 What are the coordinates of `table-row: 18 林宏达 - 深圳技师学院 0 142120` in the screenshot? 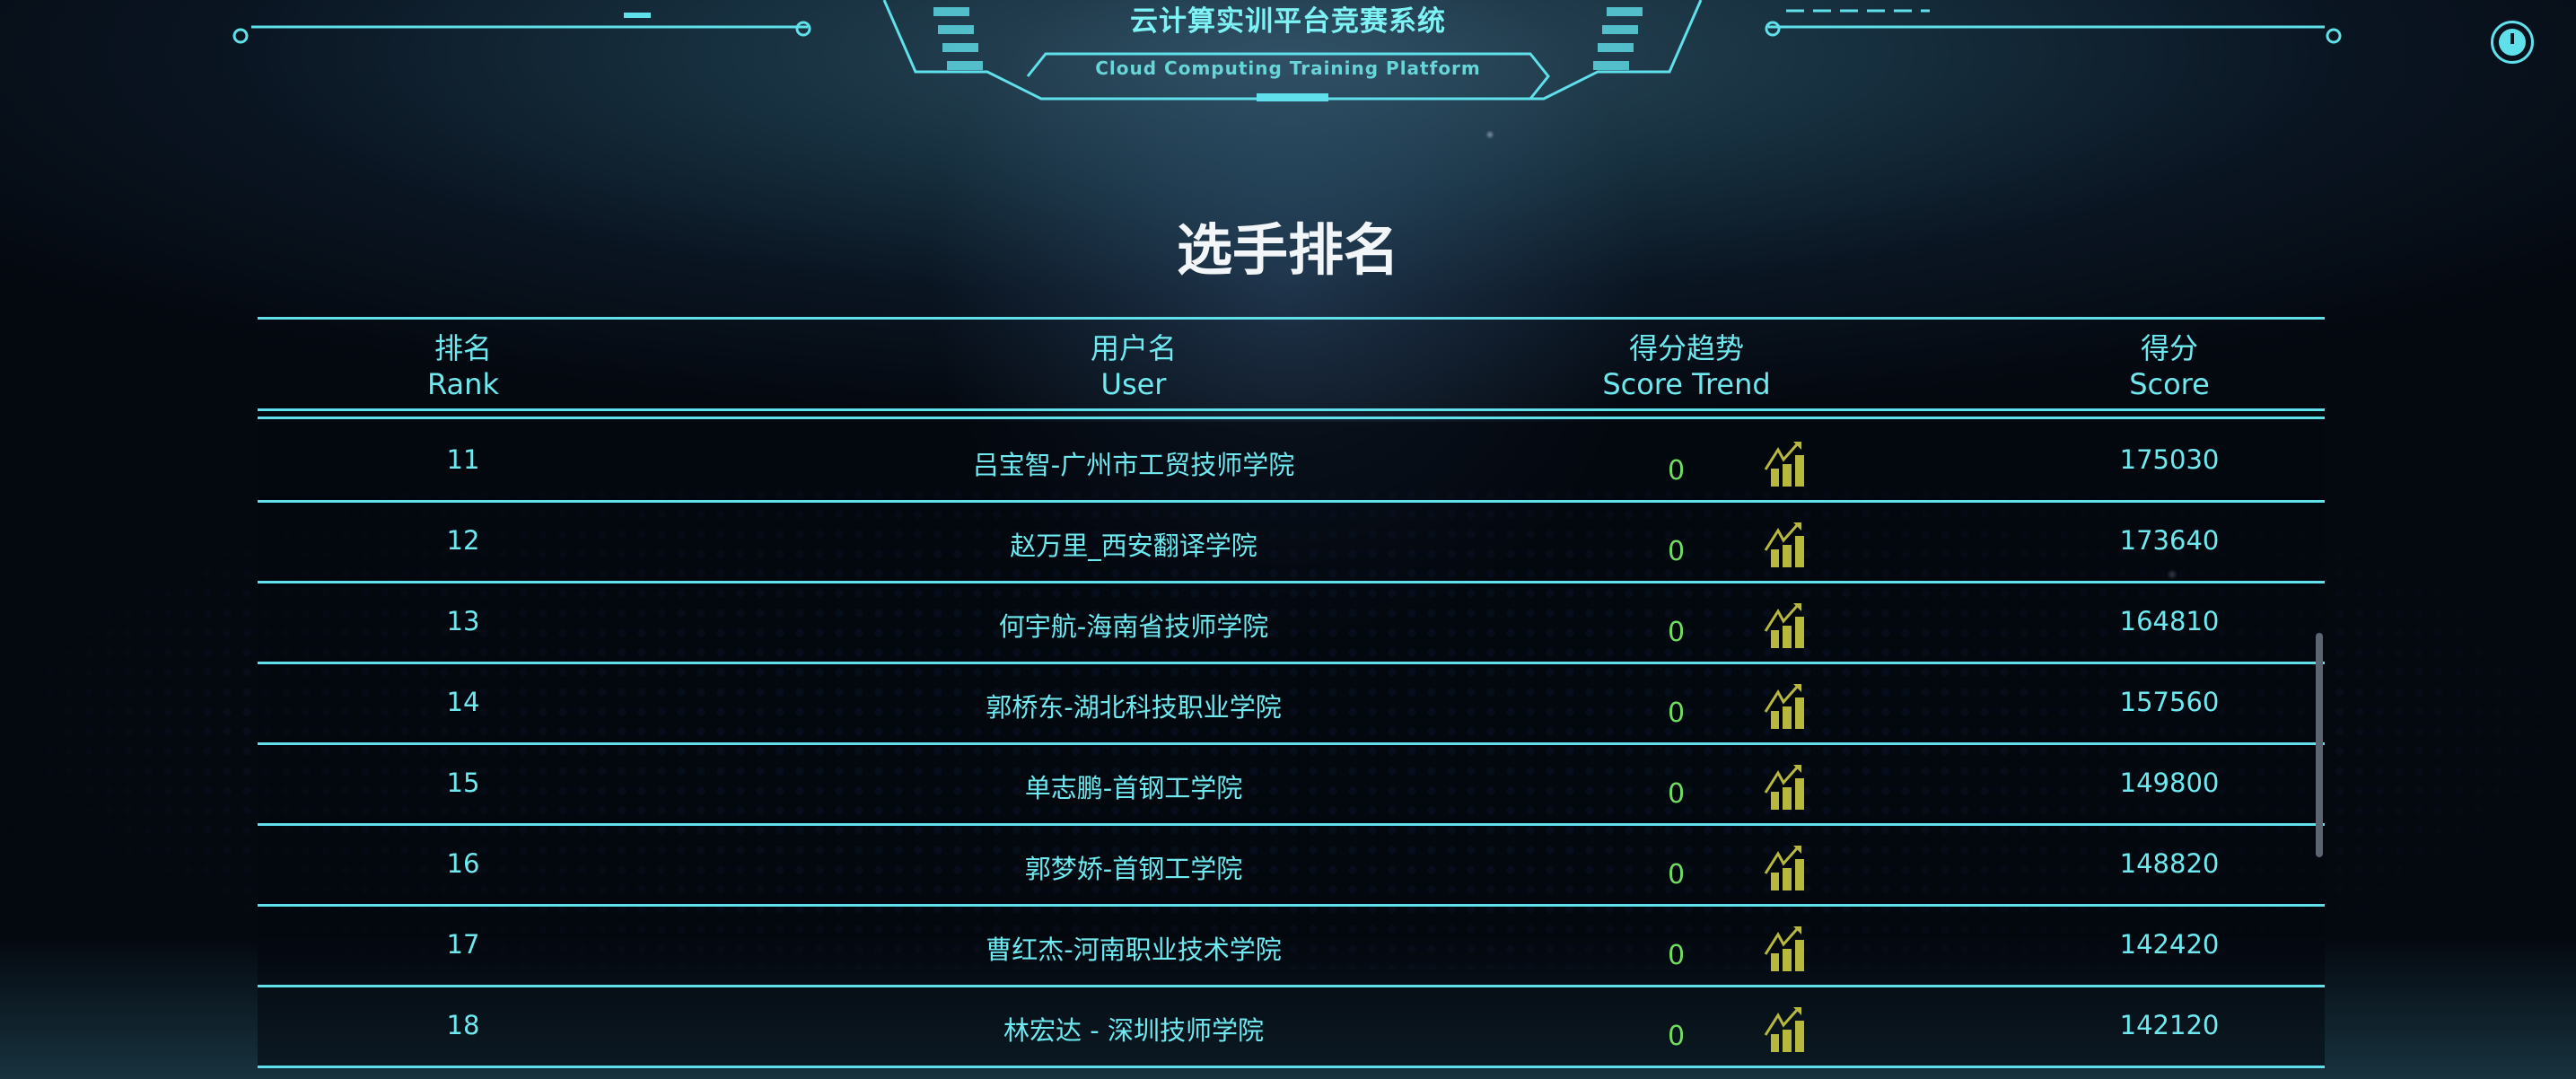 It's located at (1291, 1027).